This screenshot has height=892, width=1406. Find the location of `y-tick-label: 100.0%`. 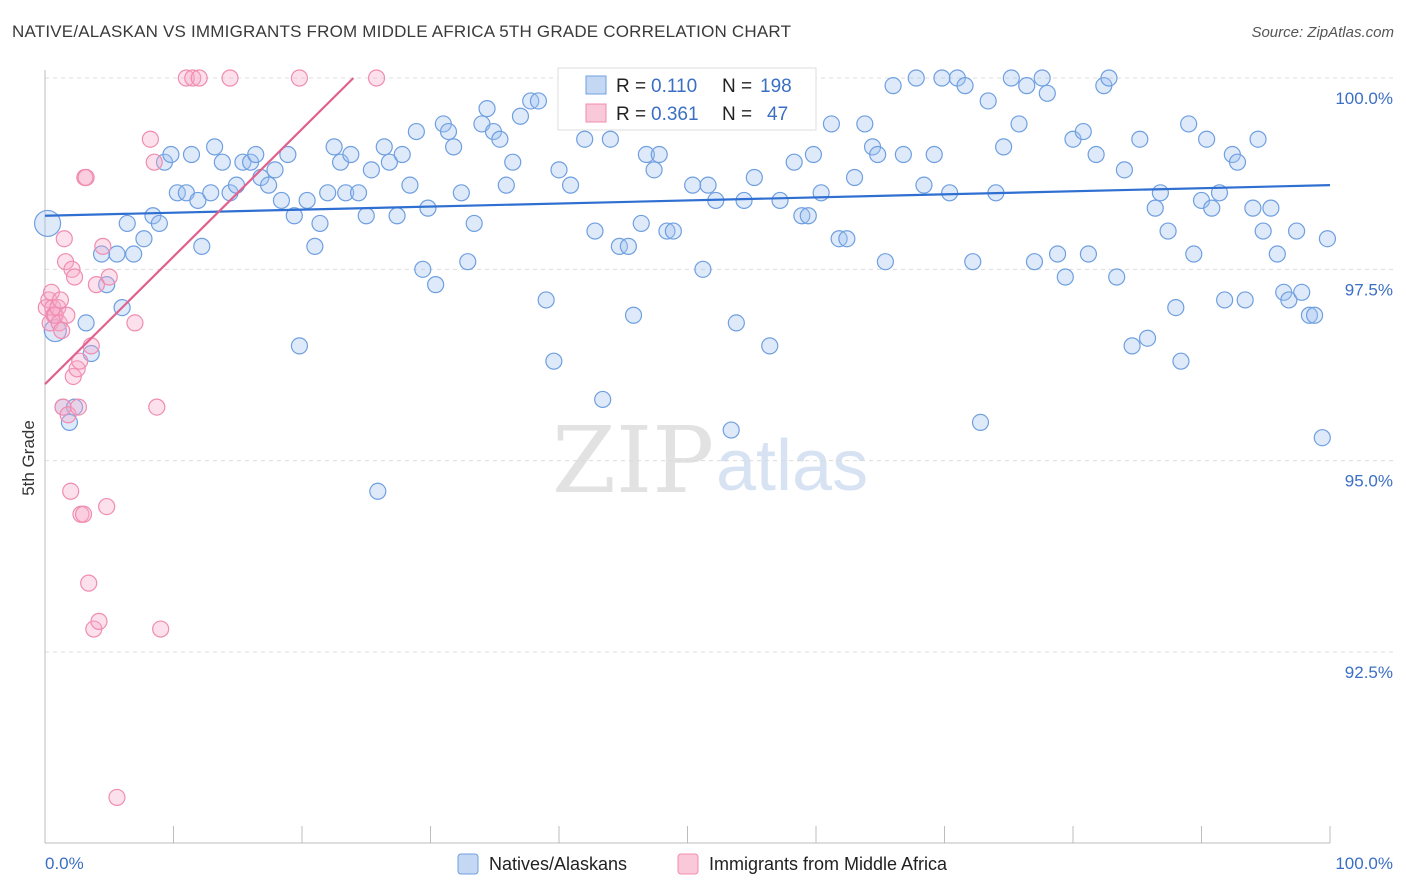

y-tick-label: 100.0% is located at coordinates (1364, 98).